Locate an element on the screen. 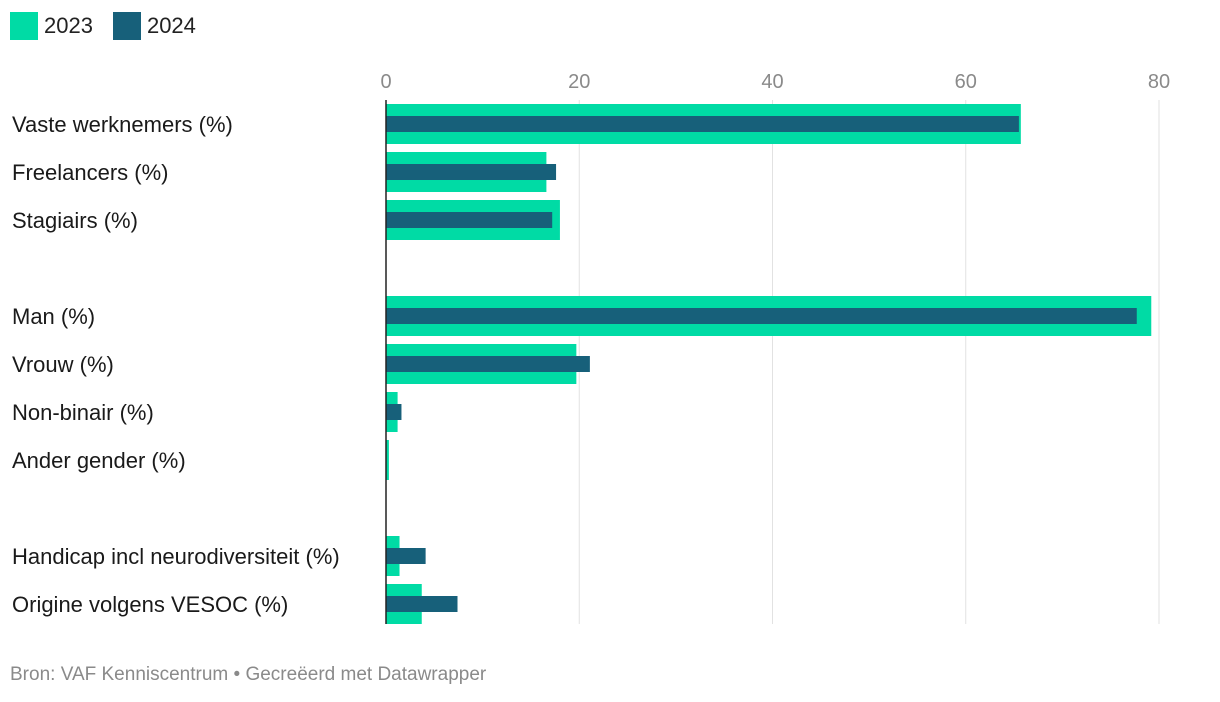  legend-swatch-2024 is located at coordinates (126, 26).